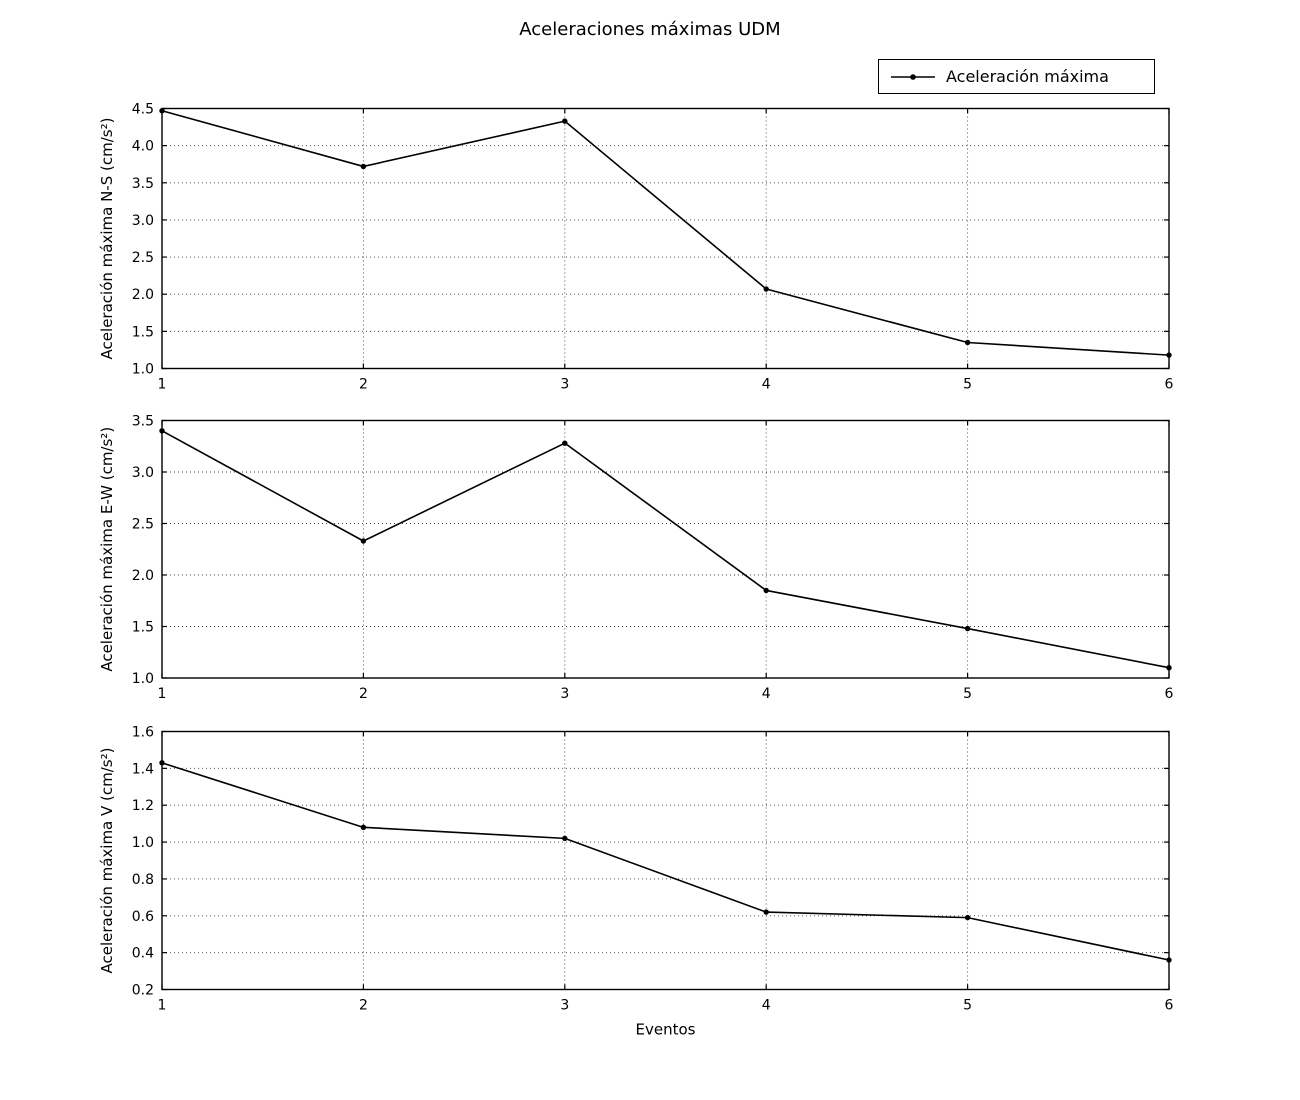  I want to click on y-tick-label: 4.0, so click(143, 147).